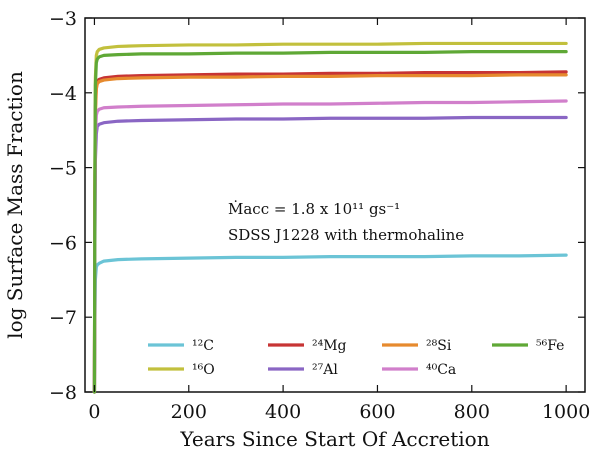 The height and width of the screenshot is (464, 599). I want to click on legend-label: ⁴⁰Ca, so click(441, 370).